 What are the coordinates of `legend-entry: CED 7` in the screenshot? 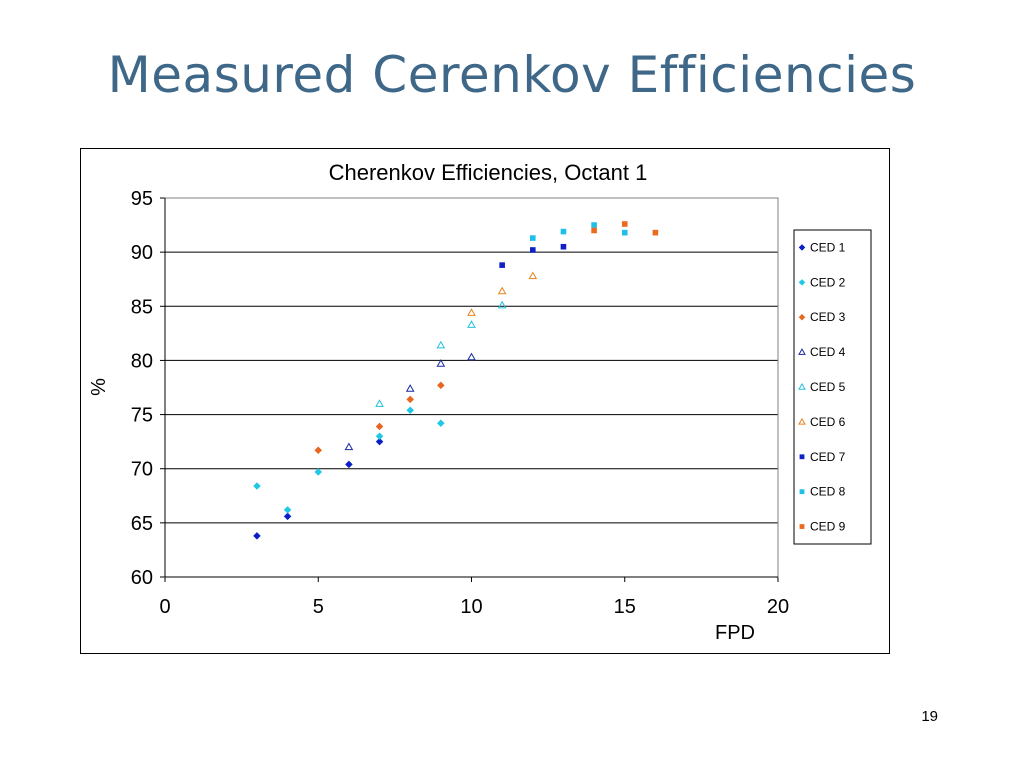 It's located at (828, 457).